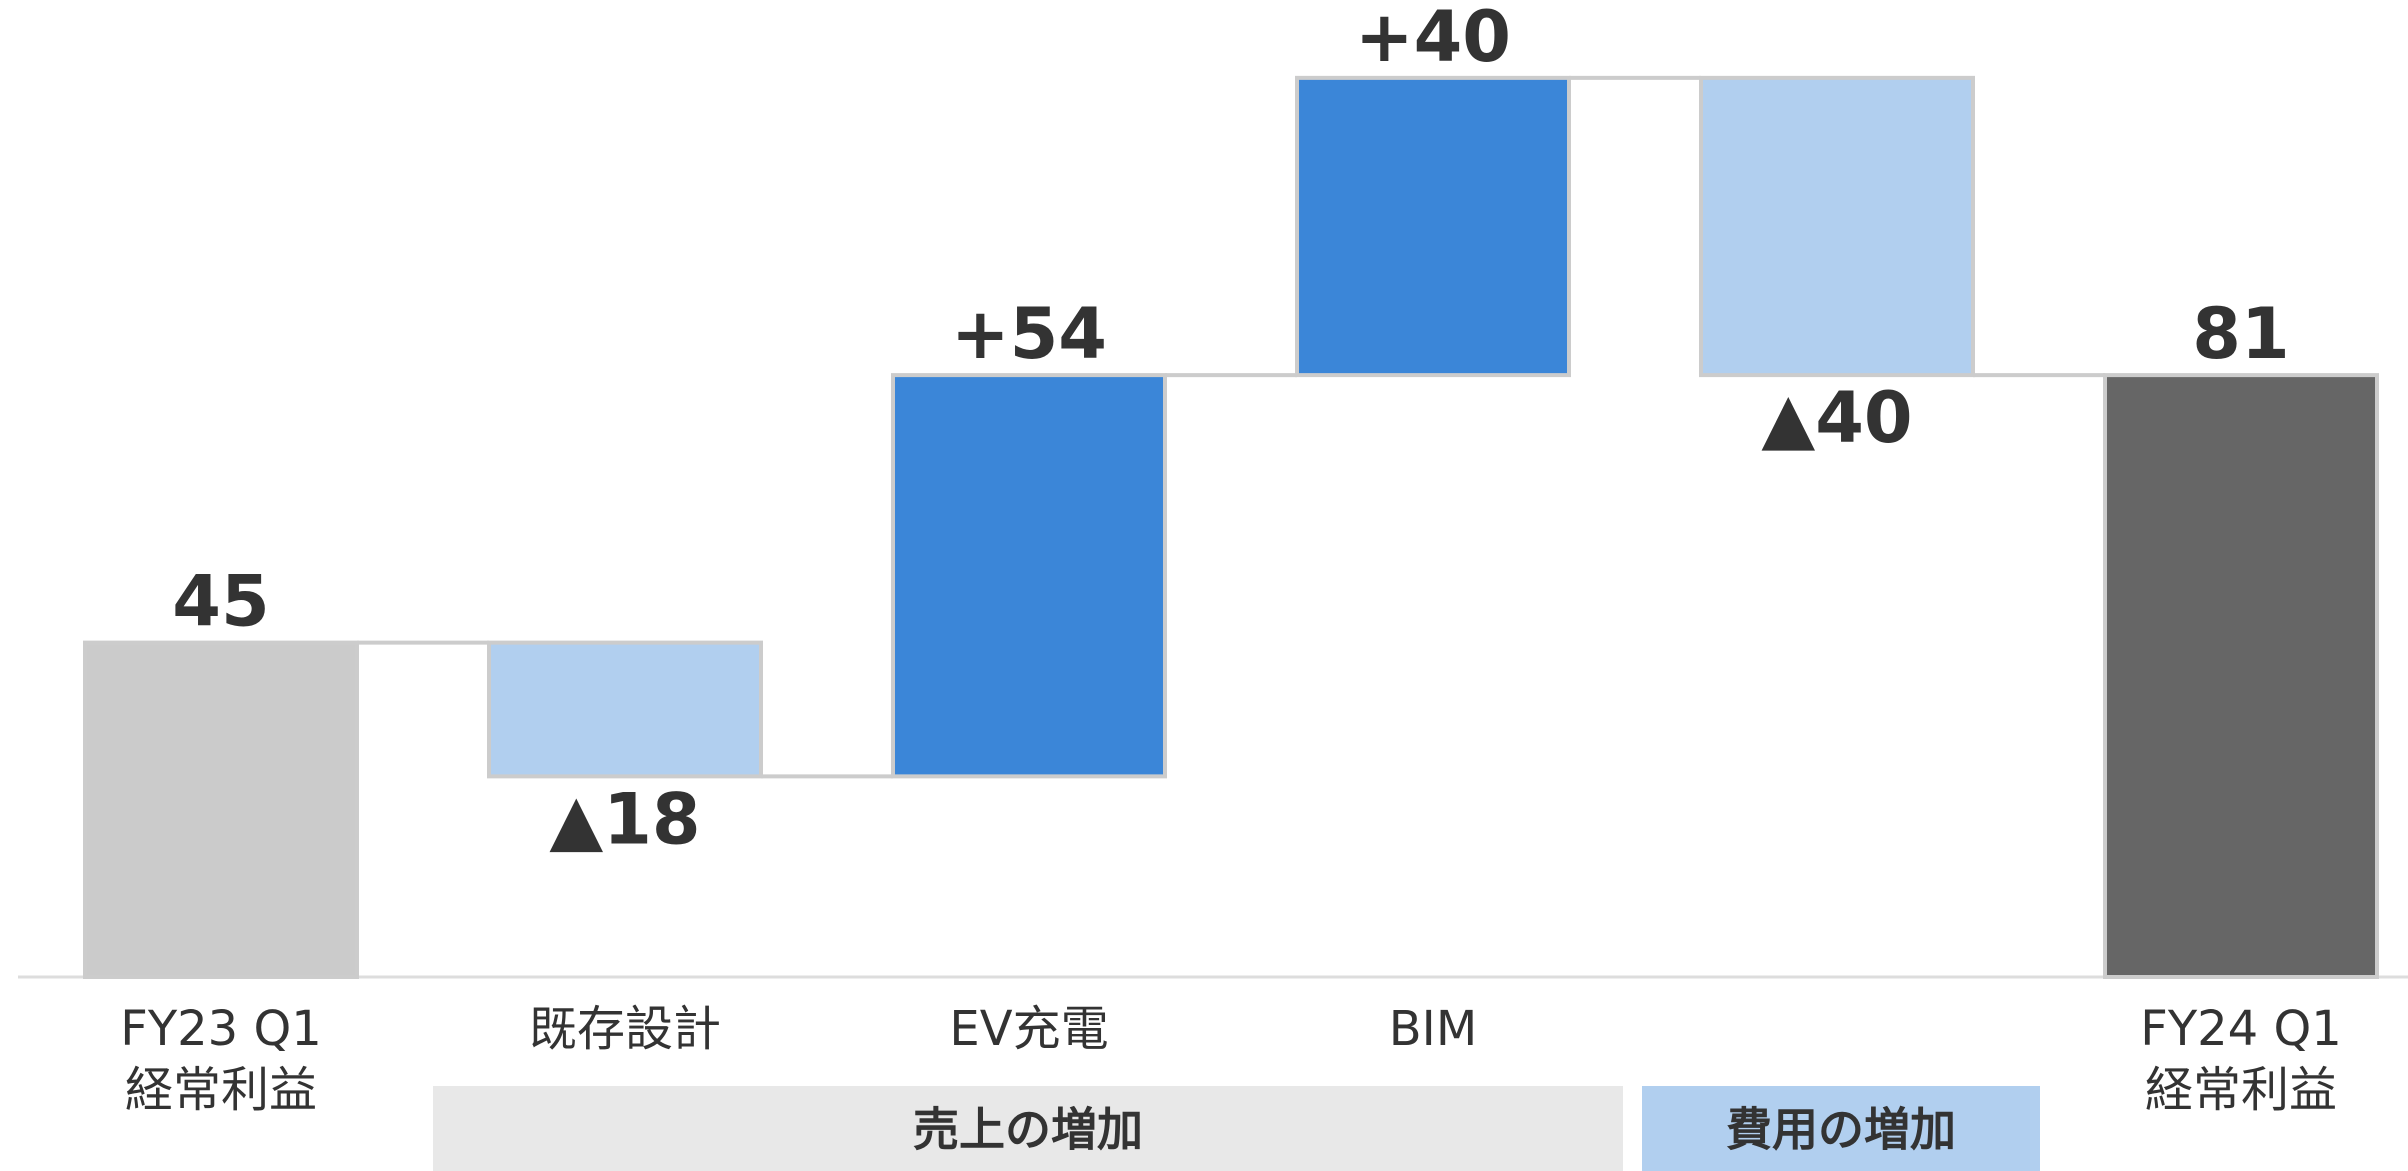 This screenshot has width=2408, height=1171. What do you see at coordinates (1029, 334) in the screenshot?
I see `value-label: +54` at bounding box center [1029, 334].